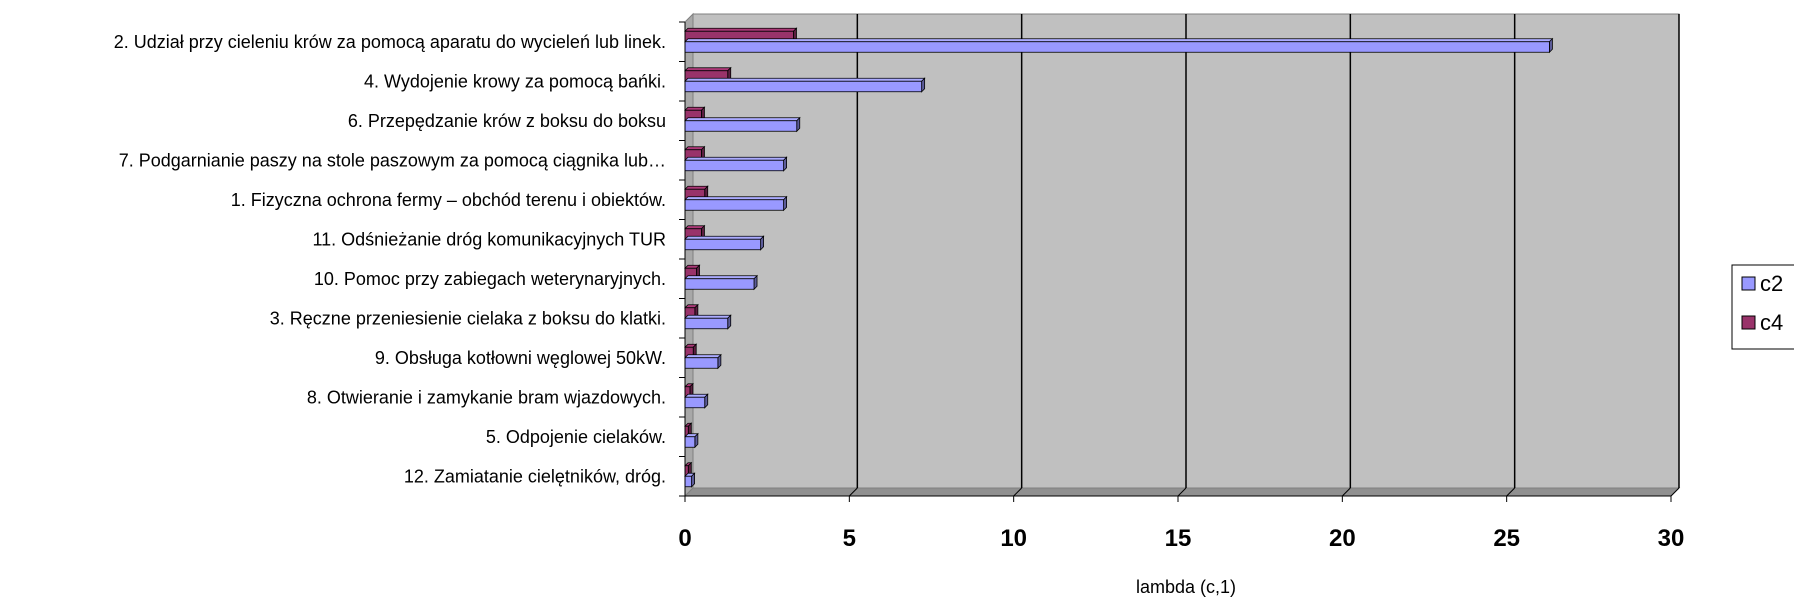 The width and height of the screenshot is (1794, 603). I want to click on x-tick-label: 10, so click(1013, 538).